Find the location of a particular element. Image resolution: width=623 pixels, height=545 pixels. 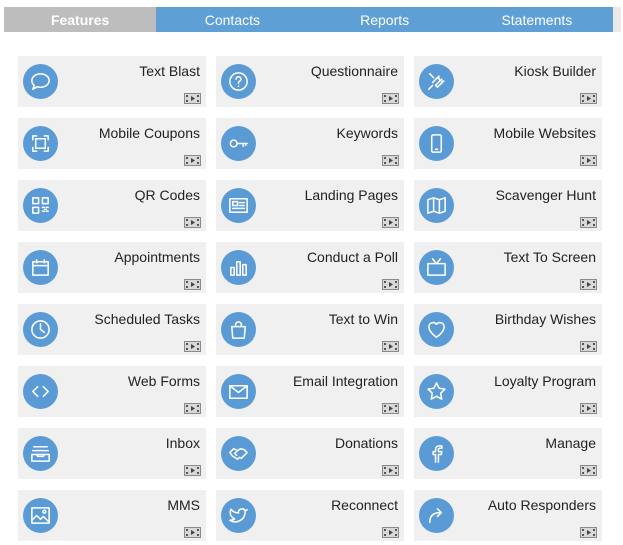

feature-label: Birthday Wishes is located at coordinates (545, 319).